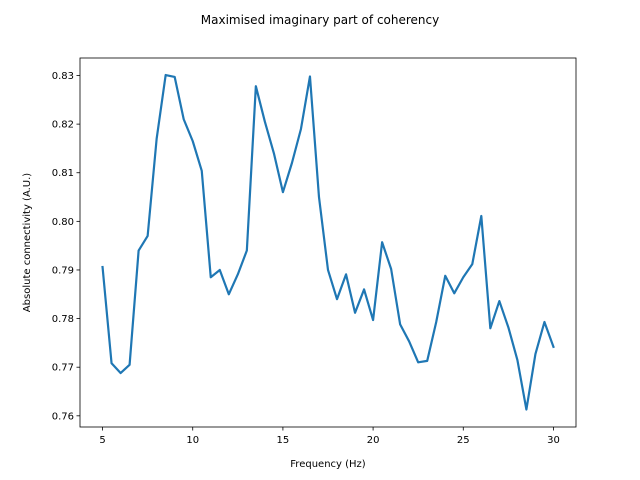  What do you see at coordinates (192, 440) in the screenshot?
I see `x-tick-label: 10` at bounding box center [192, 440].